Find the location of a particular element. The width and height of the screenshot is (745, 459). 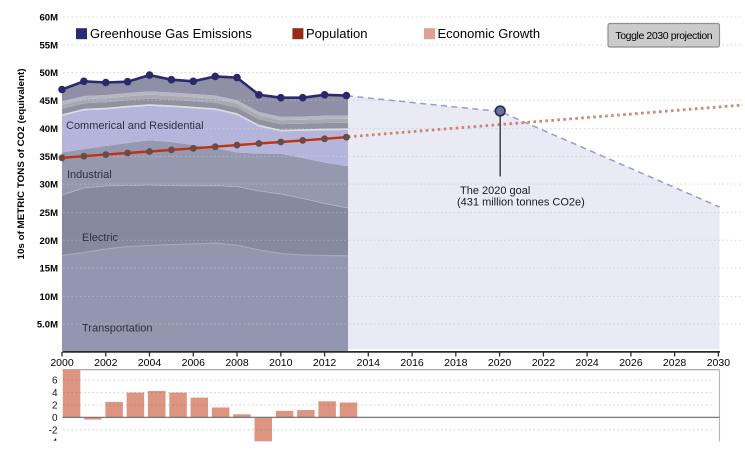

svg-text: 2010 is located at coordinates (281, 363).